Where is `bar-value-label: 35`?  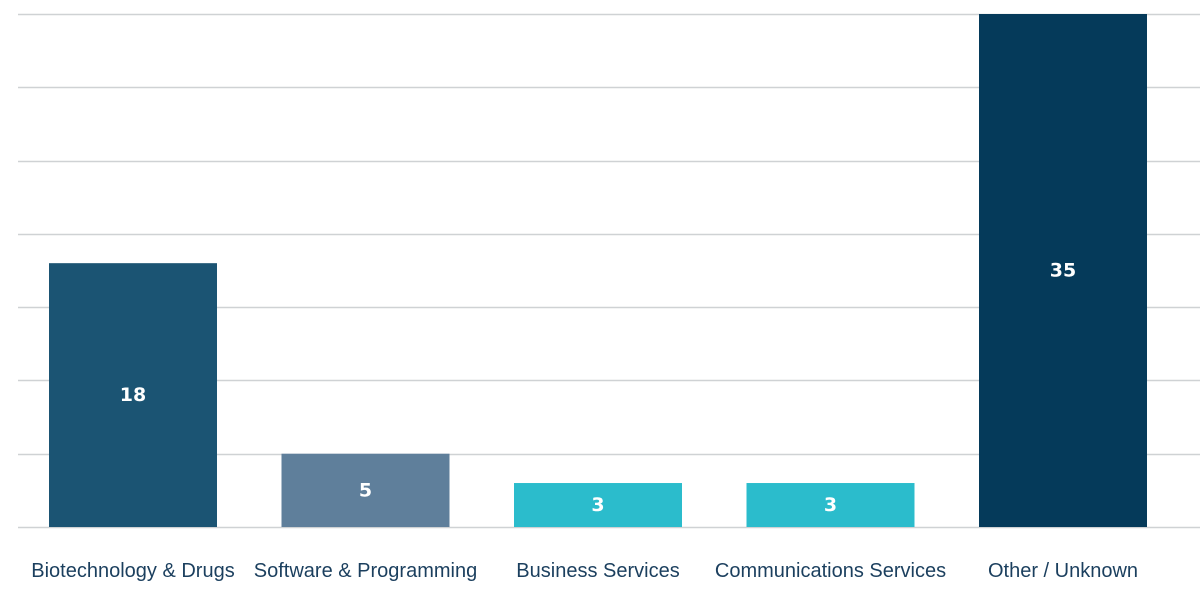 bar-value-label: 35 is located at coordinates (1063, 271).